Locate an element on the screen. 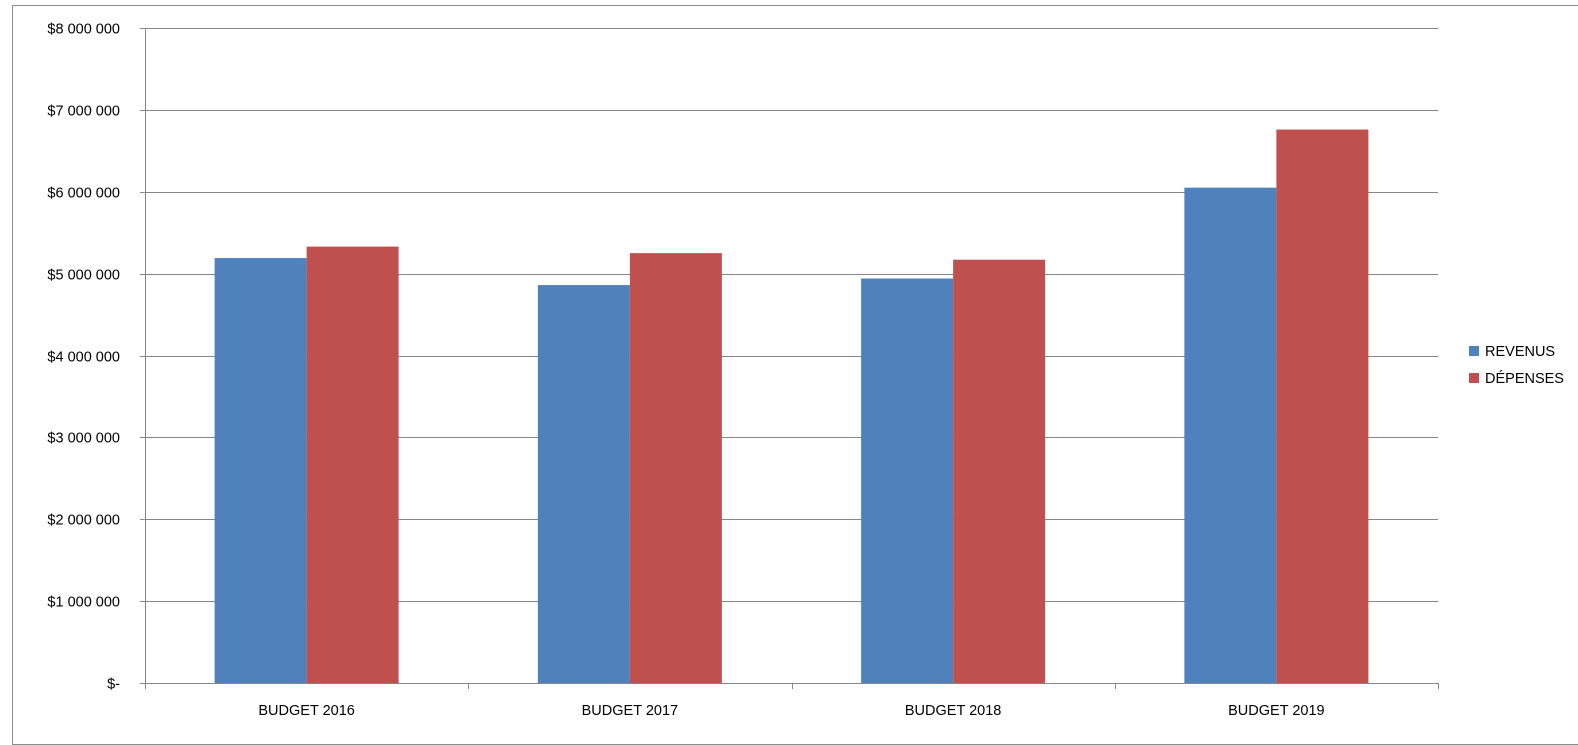 This screenshot has width=1578, height=745. legend-item-revenus: REVENUS is located at coordinates (1512, 352).